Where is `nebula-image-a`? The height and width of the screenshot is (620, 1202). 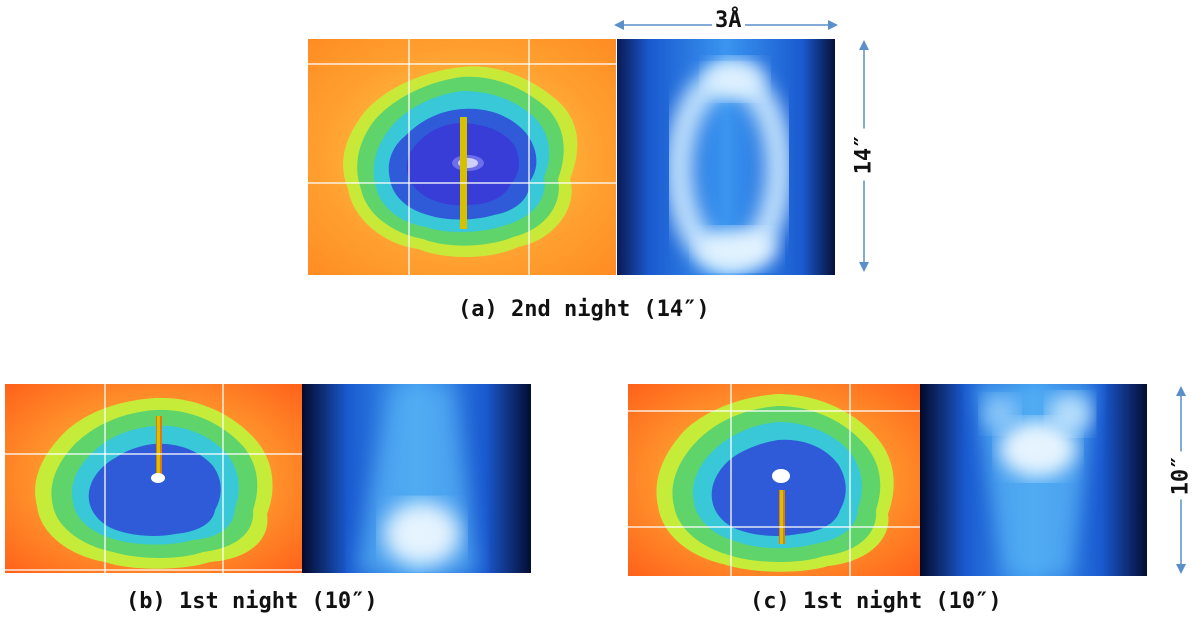
nebula-image-a is located at coordinates (462, 157).